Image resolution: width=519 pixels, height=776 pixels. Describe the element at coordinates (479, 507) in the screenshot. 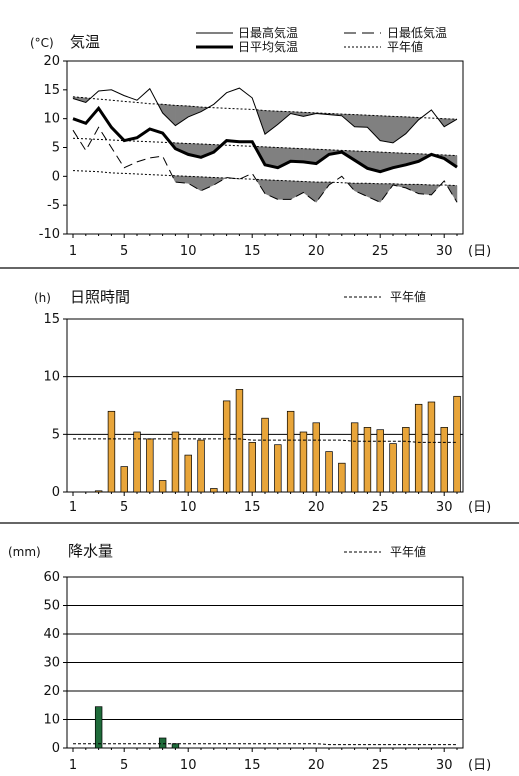

I see `sunshine-xlabel: (日)` at that location.